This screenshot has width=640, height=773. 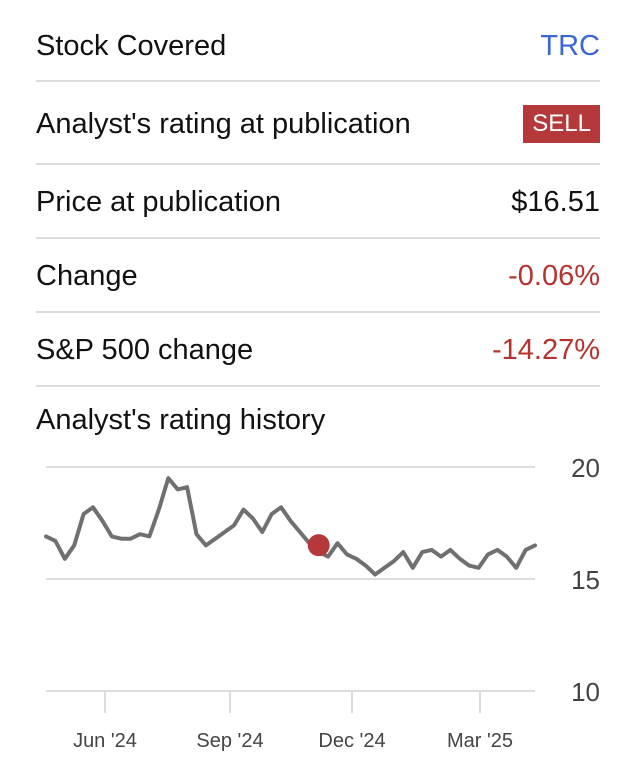 I want to click on svg-text: Dec '24, so click(x=351, y=741).